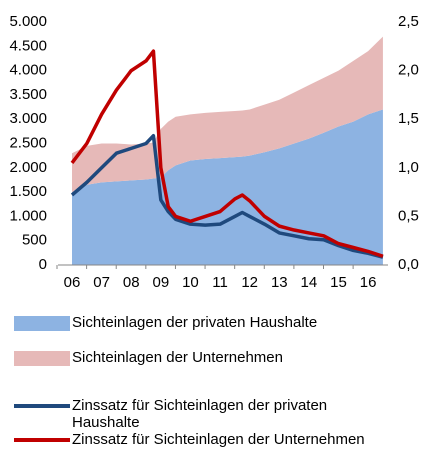 The image size is (430, 472). Describe the element at coordinates (338, 282) in the screenshot. I see `x-tick-label: 15` at that location.